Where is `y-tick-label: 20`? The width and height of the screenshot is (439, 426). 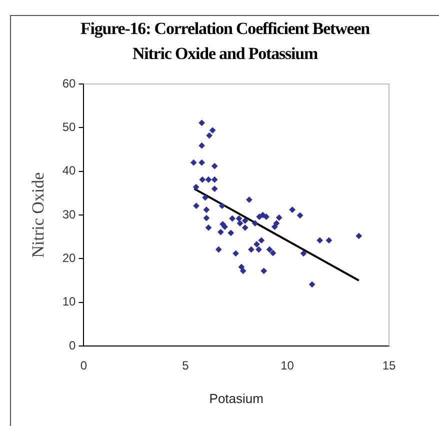 y-tick-label: 20 is located at coordinates (69, 257).